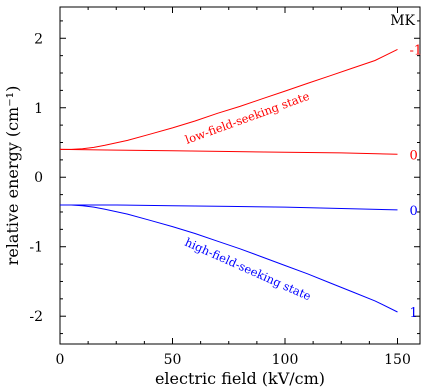 The image size is (429, 389). Describe the element at coordinates (38, 109) in the screenshot. I see `y-tick-label: 1` at that location.